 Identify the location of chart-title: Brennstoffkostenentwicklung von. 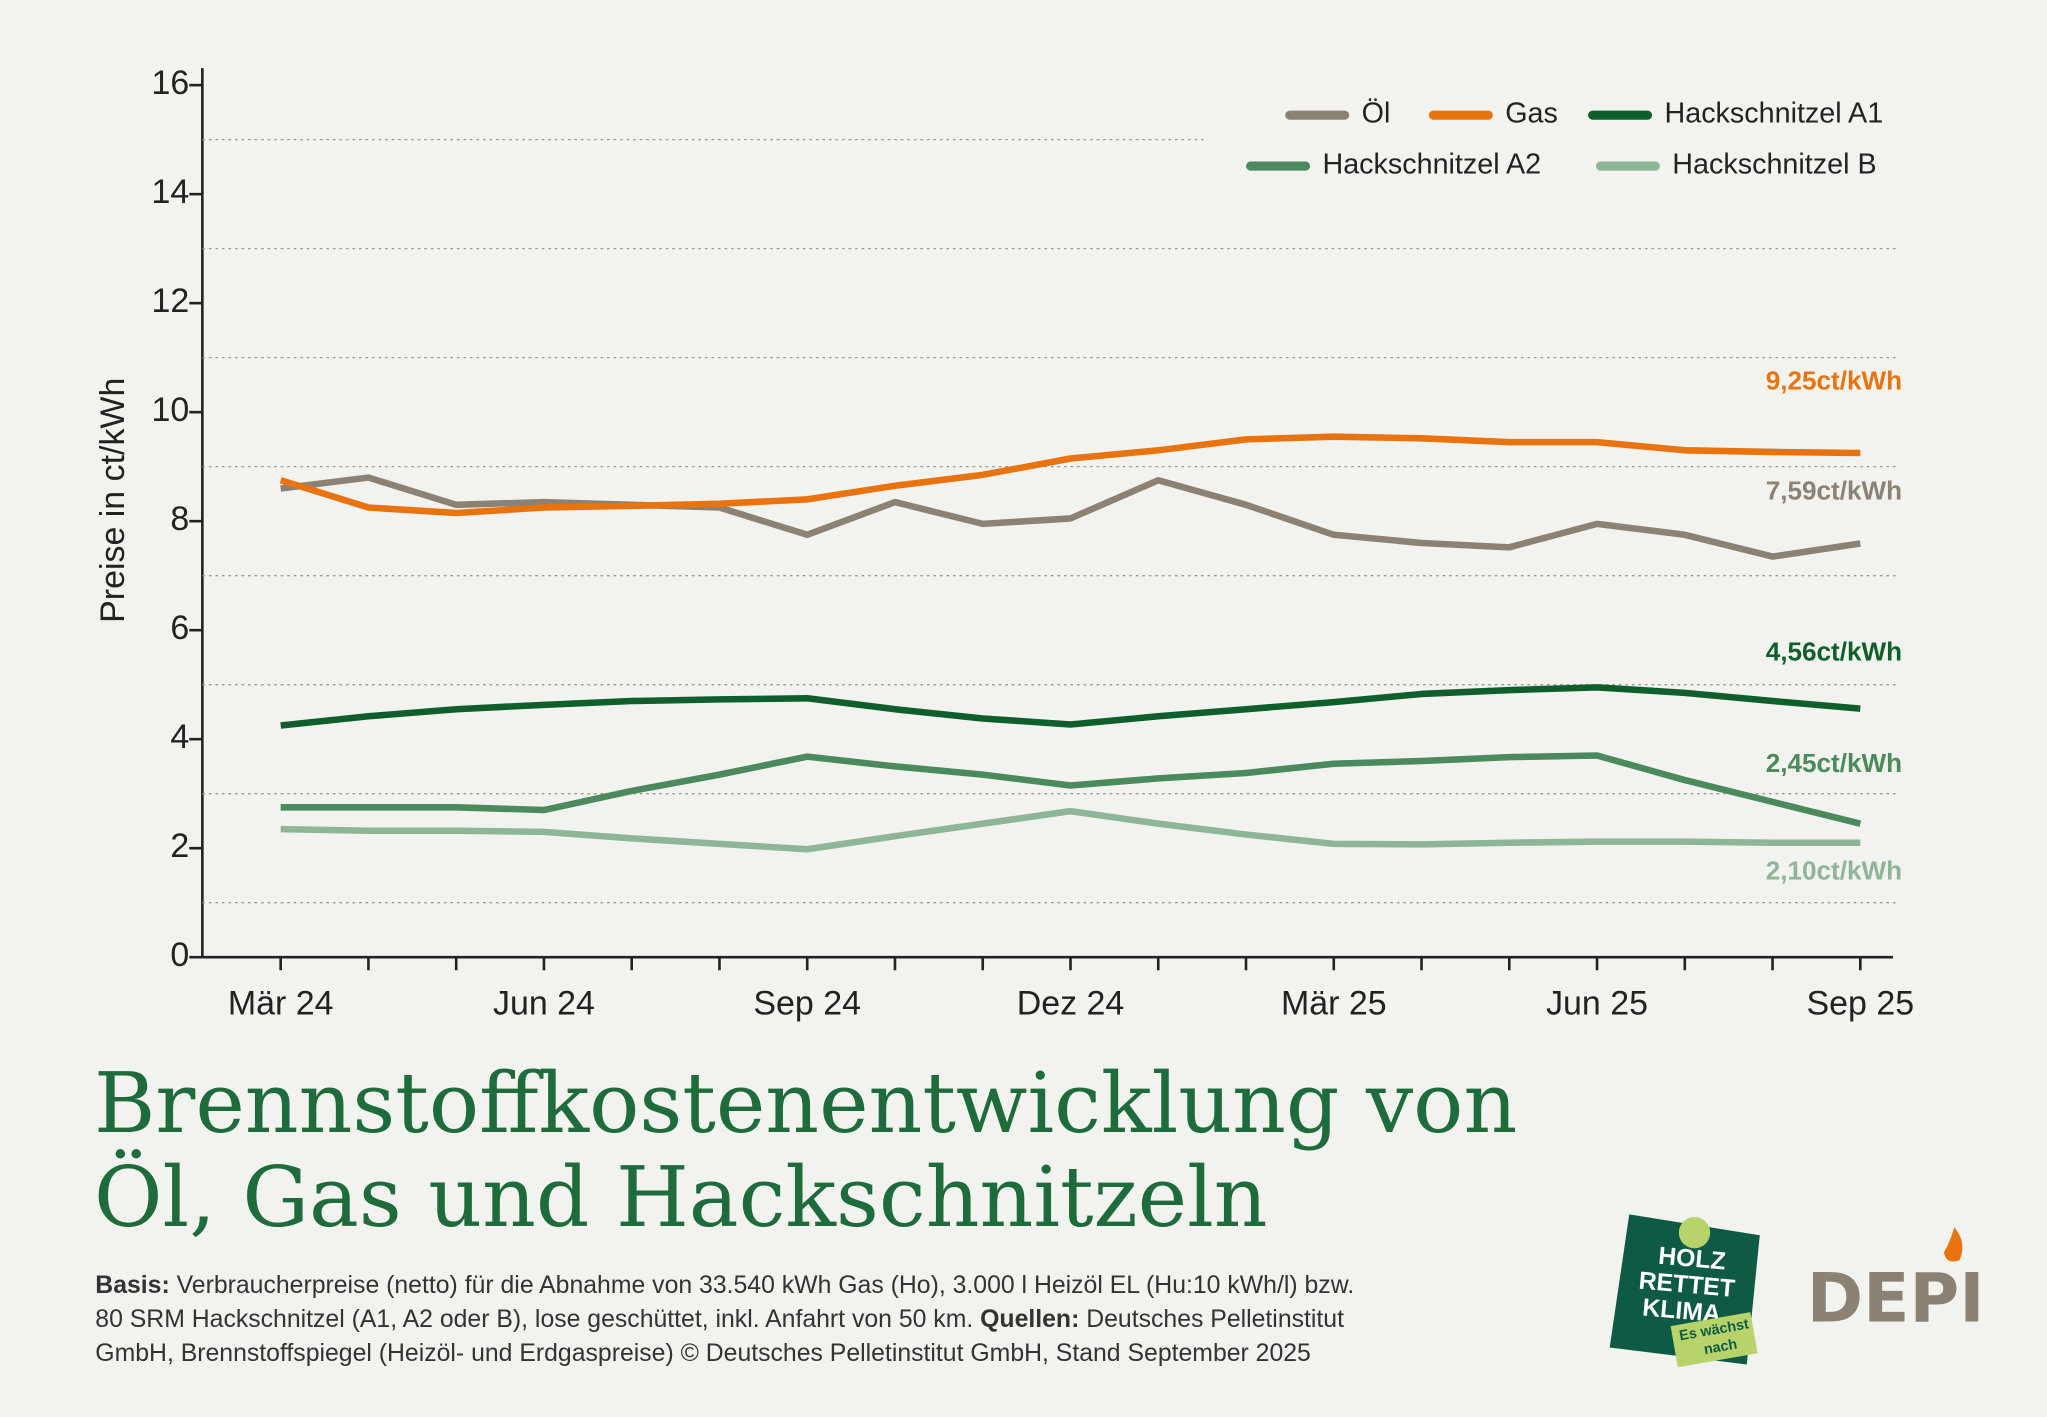
(805, 1103).